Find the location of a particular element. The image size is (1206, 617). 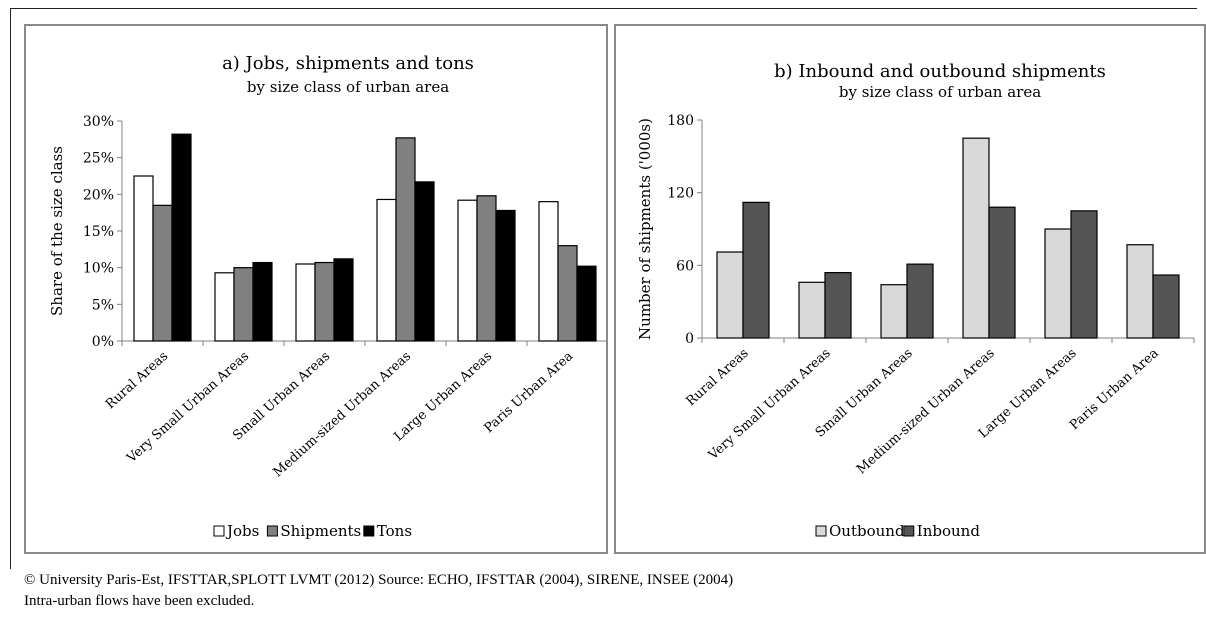

chart-a-y-tick-label: 0% is located at coordinates (103, 342).